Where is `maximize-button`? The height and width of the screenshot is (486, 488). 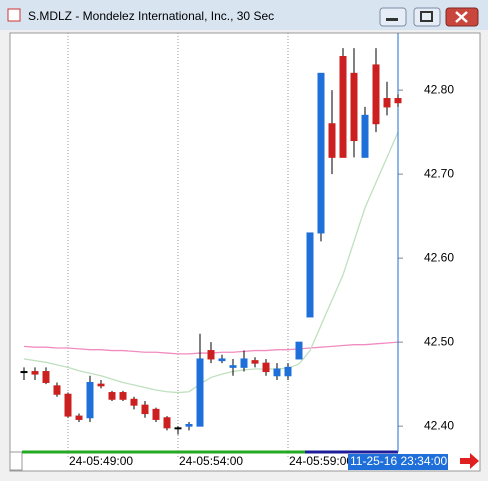 maximize-button is located at coordinates (427, 17).